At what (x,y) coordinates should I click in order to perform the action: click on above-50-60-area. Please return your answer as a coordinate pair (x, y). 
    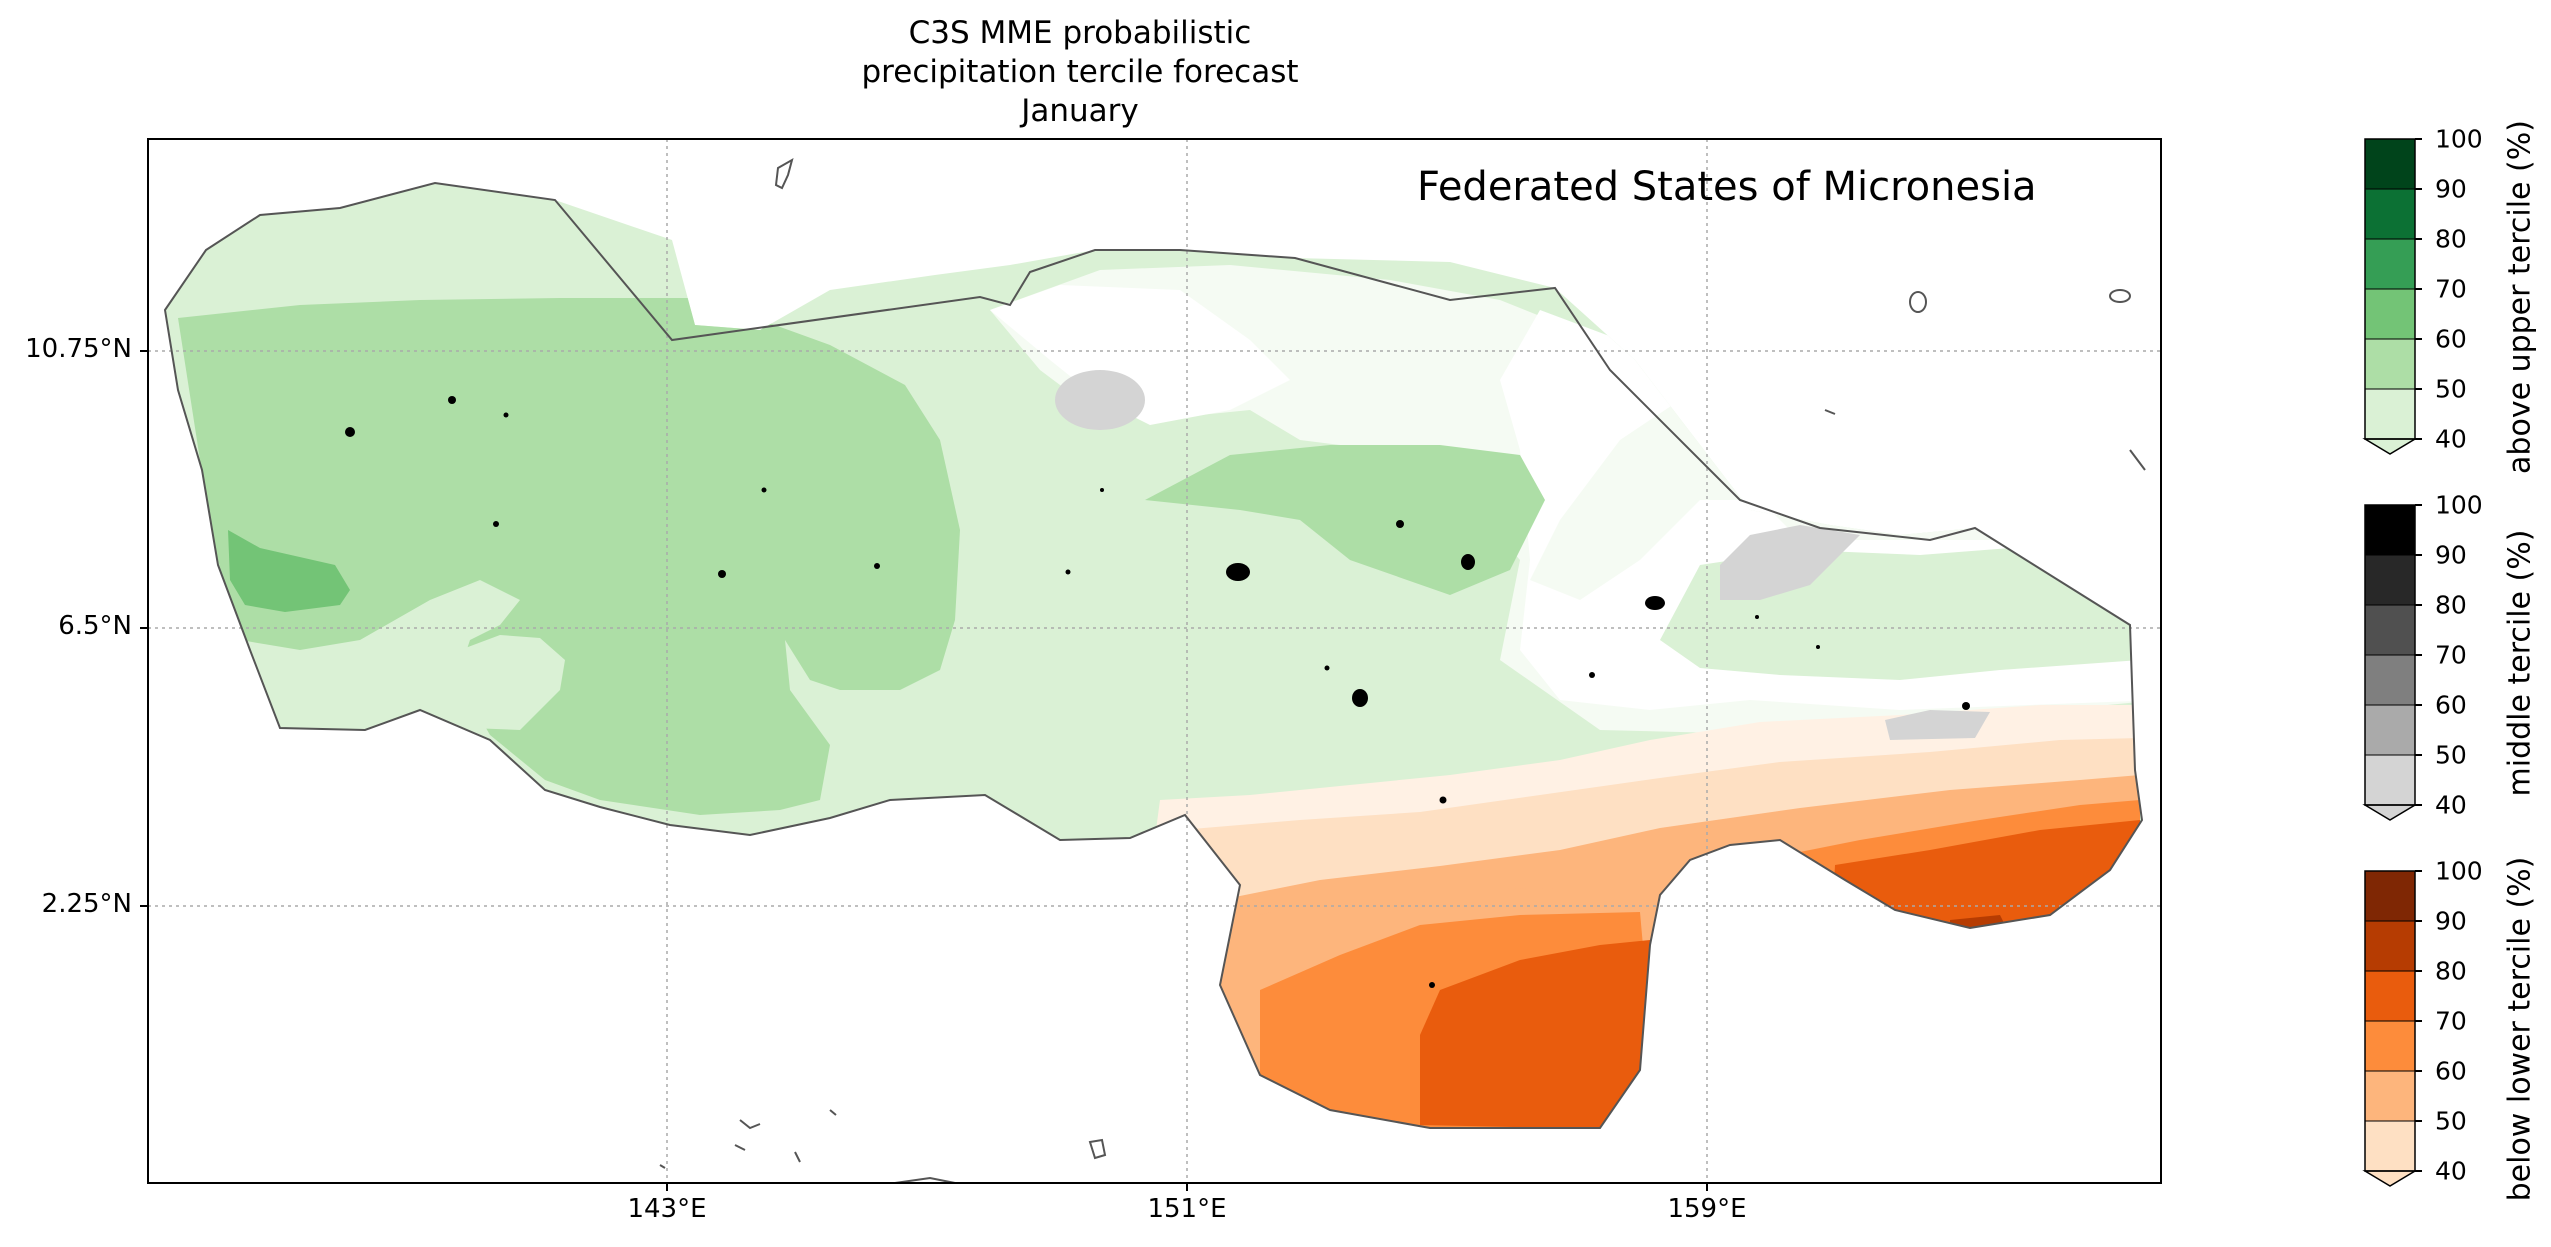
    Looking at the image, I should click on (569, 556).